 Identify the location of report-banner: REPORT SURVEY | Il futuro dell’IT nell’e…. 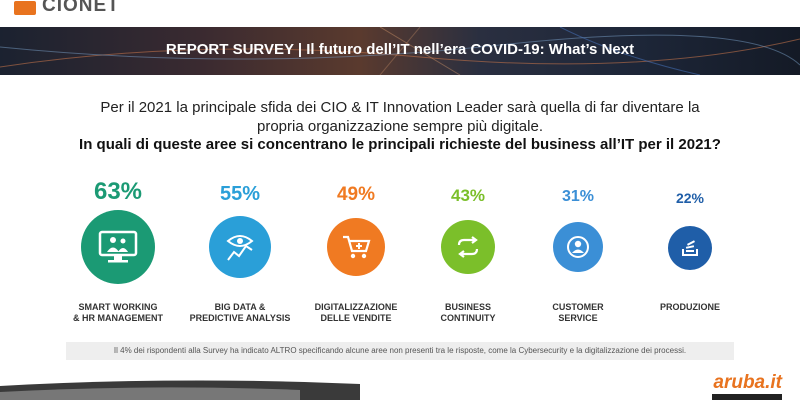
(400, 51).